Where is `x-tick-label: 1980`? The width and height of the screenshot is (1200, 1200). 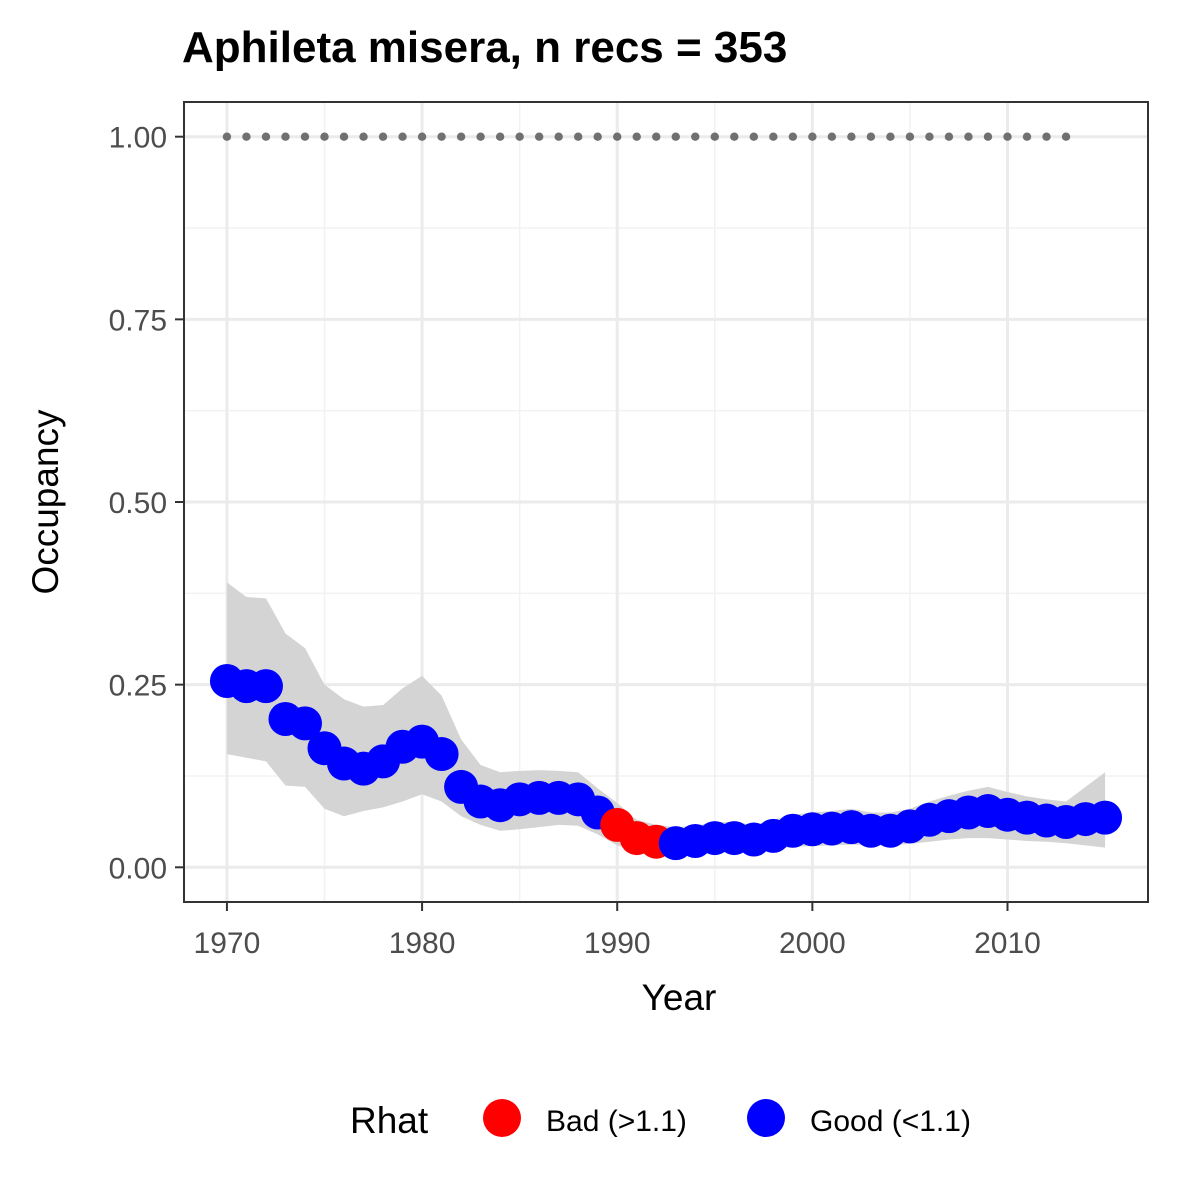 x-tick-label: 1980 is located at coordinates (422, 943).